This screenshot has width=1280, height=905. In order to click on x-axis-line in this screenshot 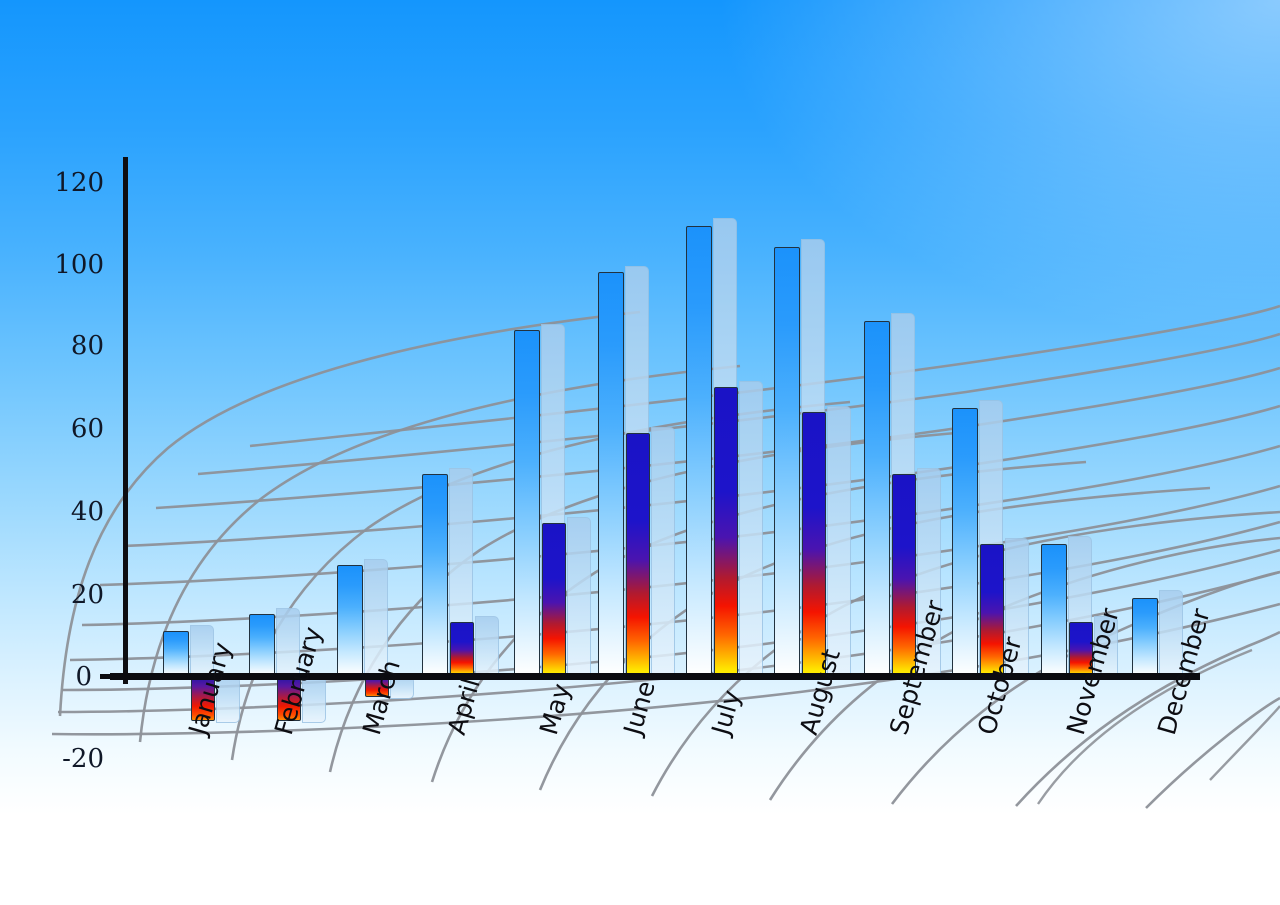, I will do `click(655, 676)`.